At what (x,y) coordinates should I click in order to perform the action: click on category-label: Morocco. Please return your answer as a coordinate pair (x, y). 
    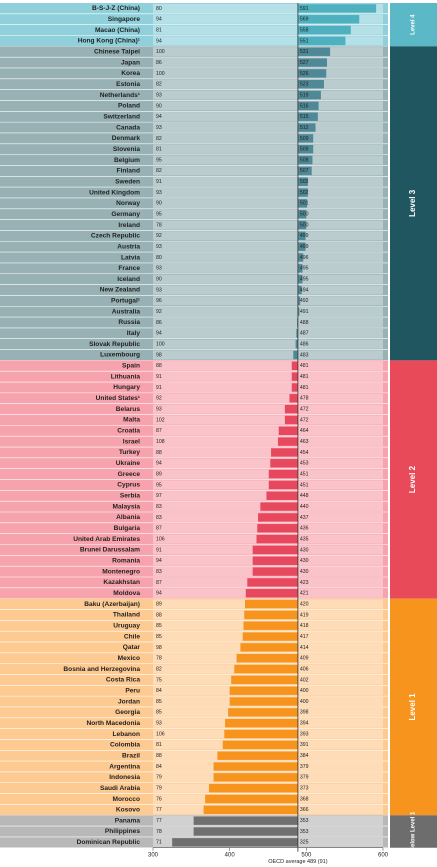
    Looking at the image, I should click on (126, 799).